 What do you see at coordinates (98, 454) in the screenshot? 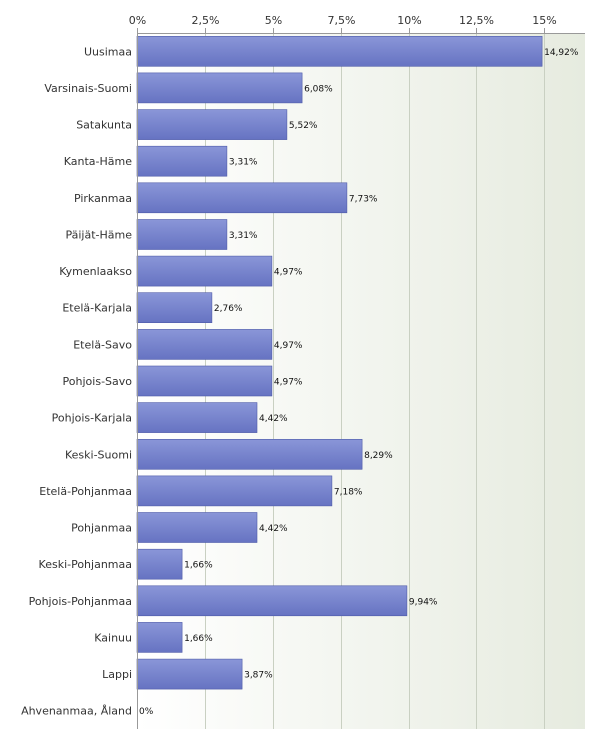
I see `category-label: Keski-Suomi` at bounding box center [98, 454].